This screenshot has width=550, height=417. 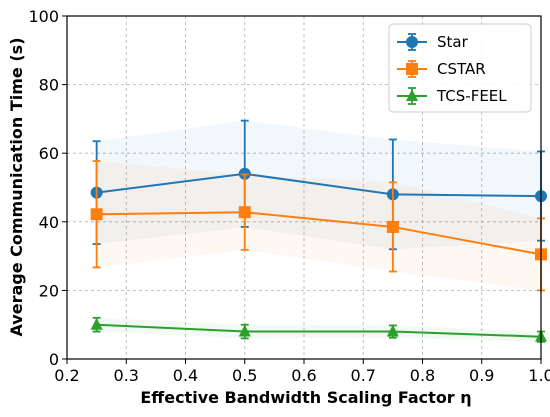 I want to click on tcs-feel-error-band, so click(x=318, y=329).